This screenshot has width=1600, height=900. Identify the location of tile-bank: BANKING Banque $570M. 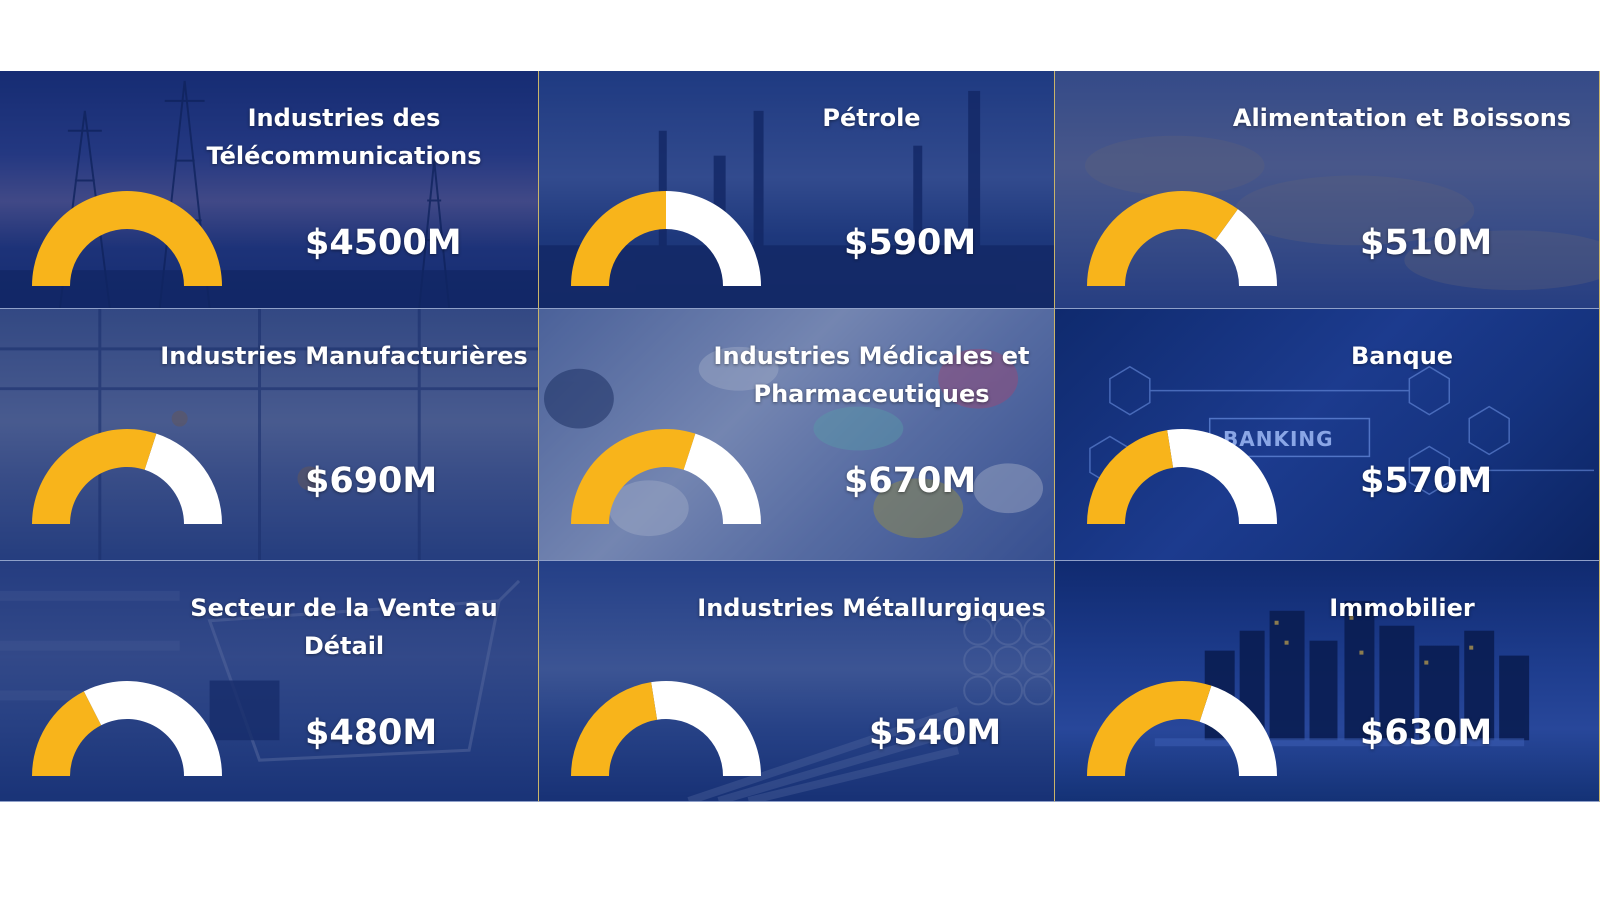
(1327, 435).